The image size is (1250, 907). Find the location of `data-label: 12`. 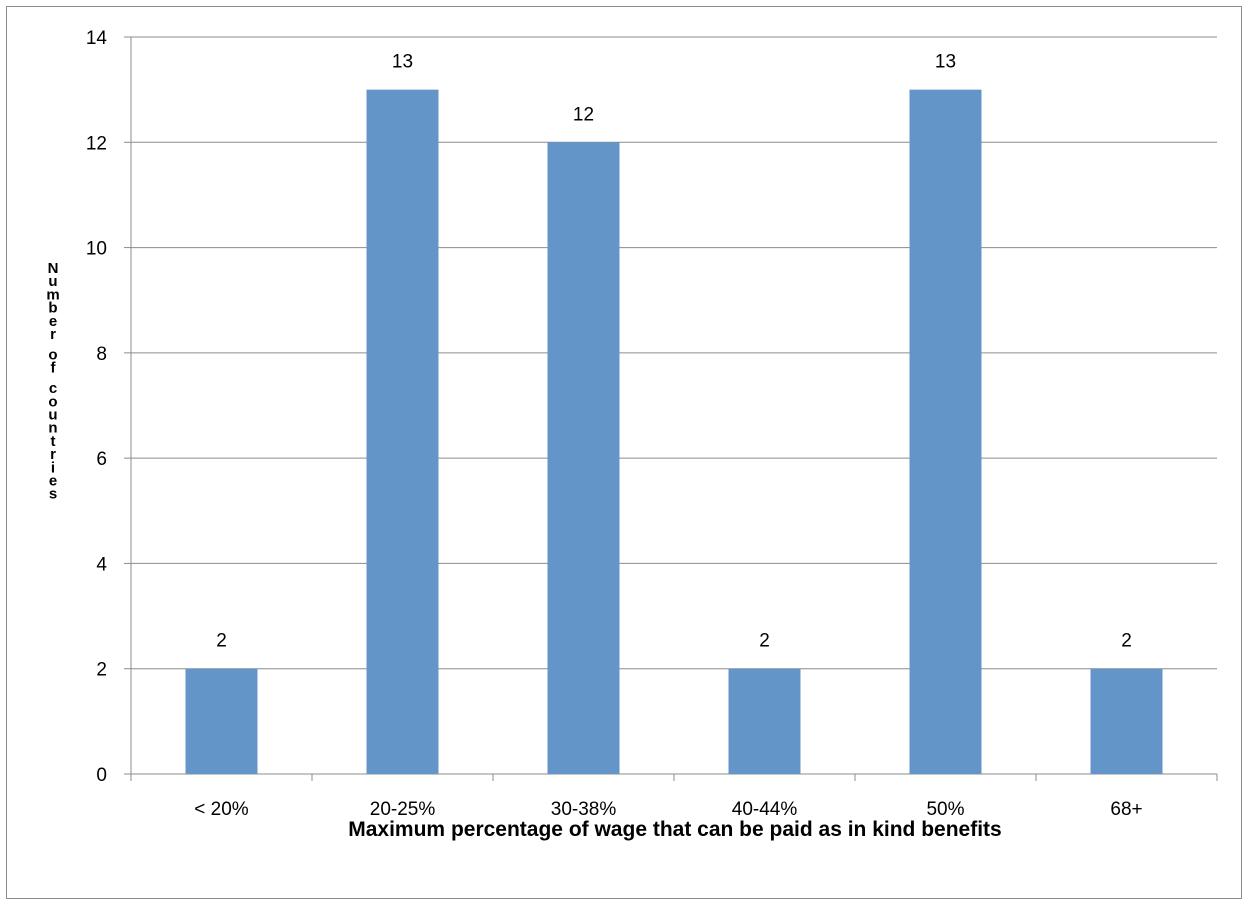

data-label: 12 is located at coordinates (583, 114).